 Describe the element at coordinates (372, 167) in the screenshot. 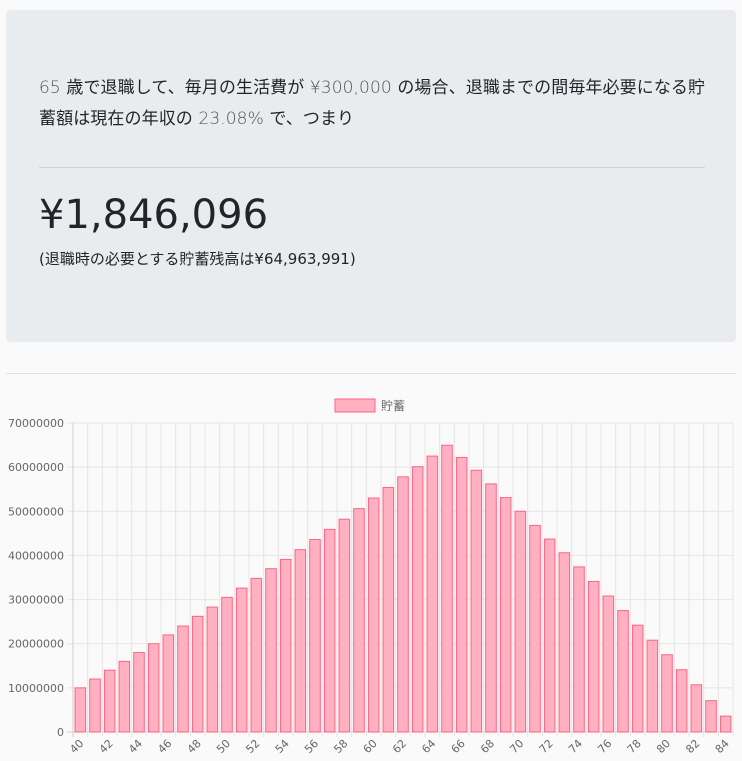

I see `card-divider` at that location.